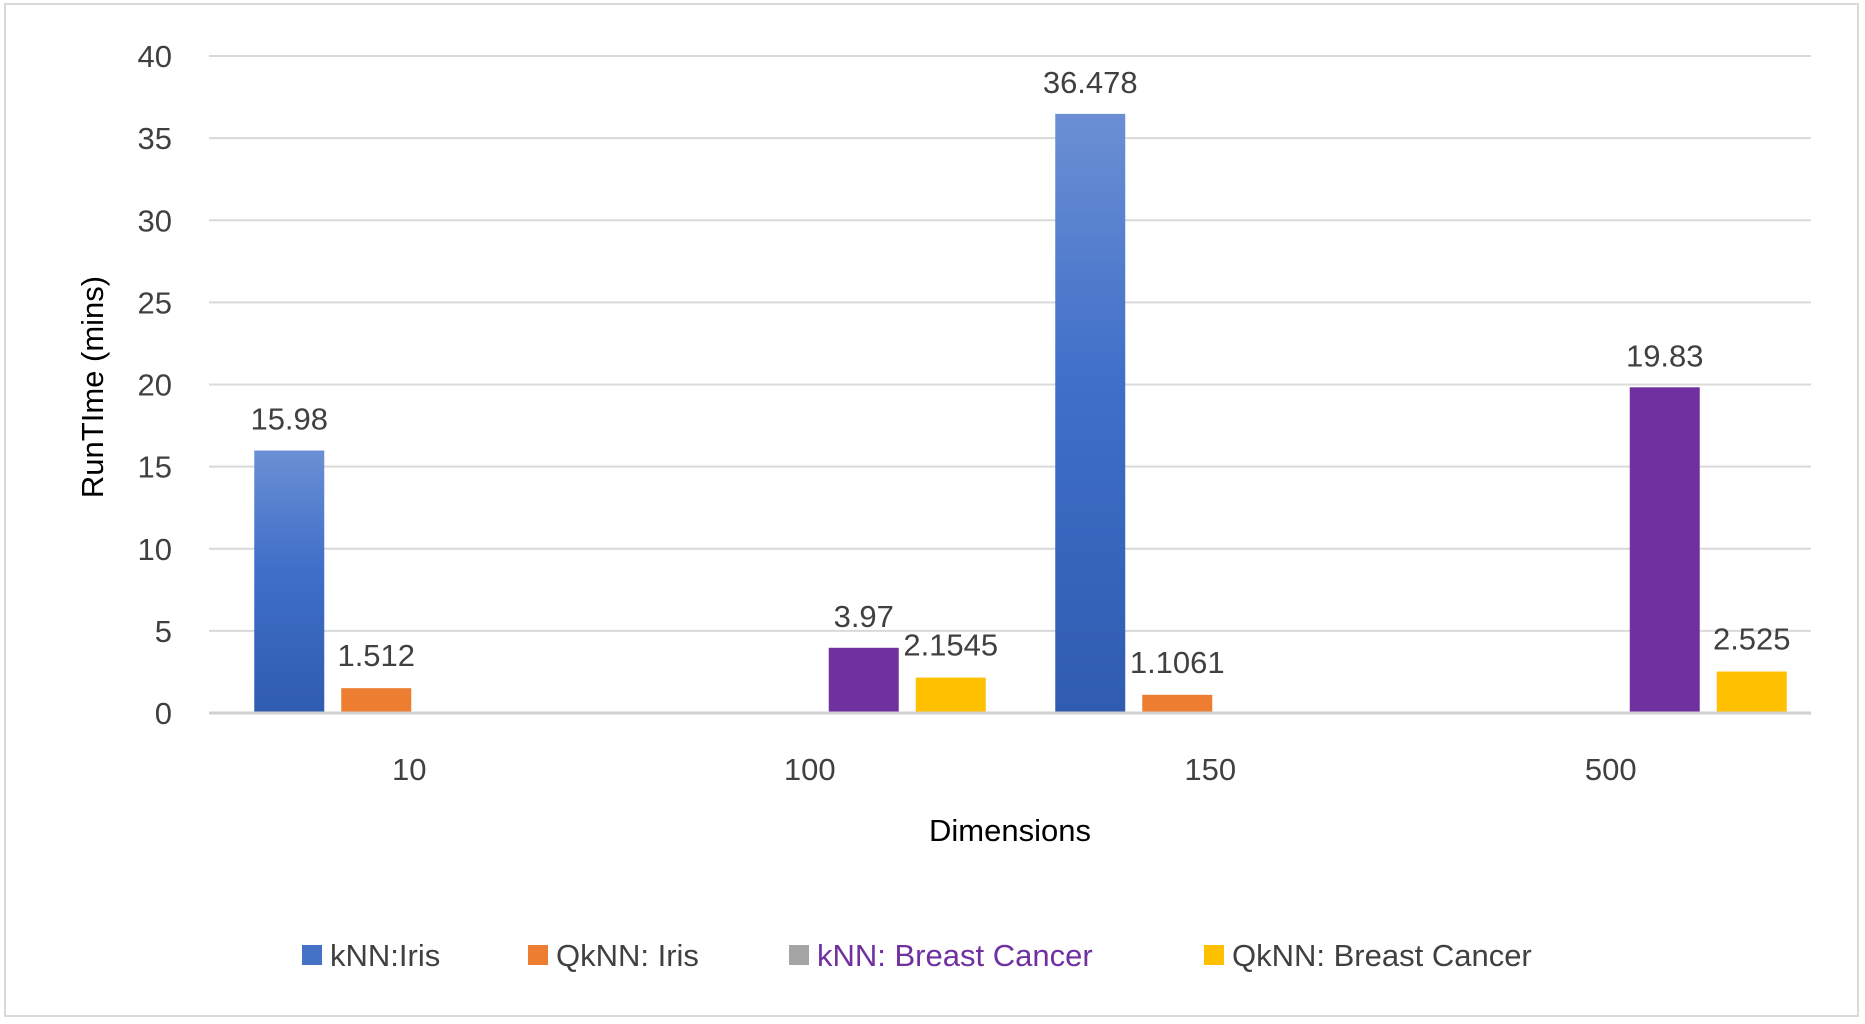  Describe the element at coordinates (1177, 662) in the screenshot. I see `data-label: 1.1061` at that location.